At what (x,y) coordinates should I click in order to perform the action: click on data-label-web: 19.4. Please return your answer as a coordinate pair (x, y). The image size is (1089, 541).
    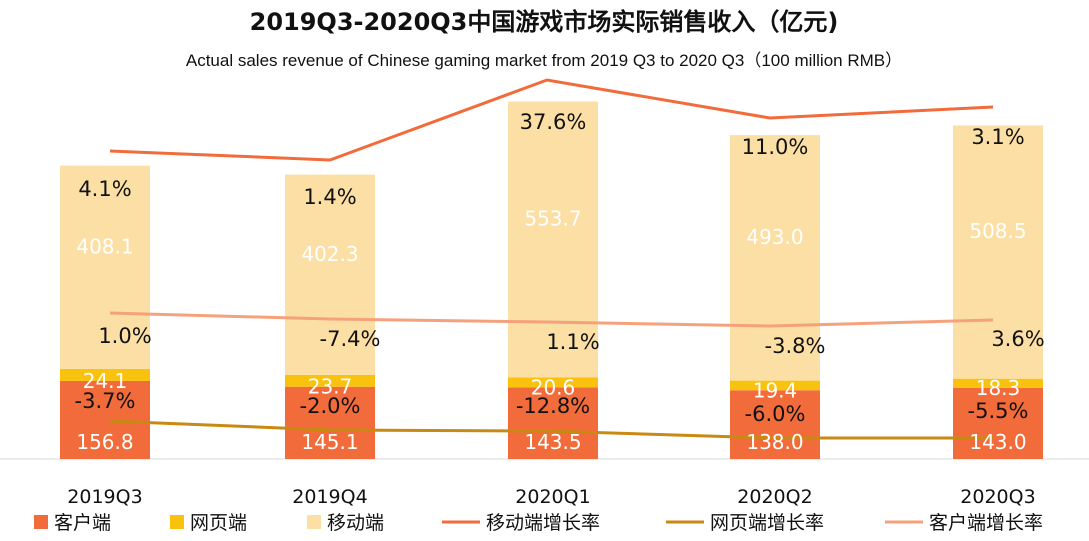
    Looking at the image, I should click on (775, 390).